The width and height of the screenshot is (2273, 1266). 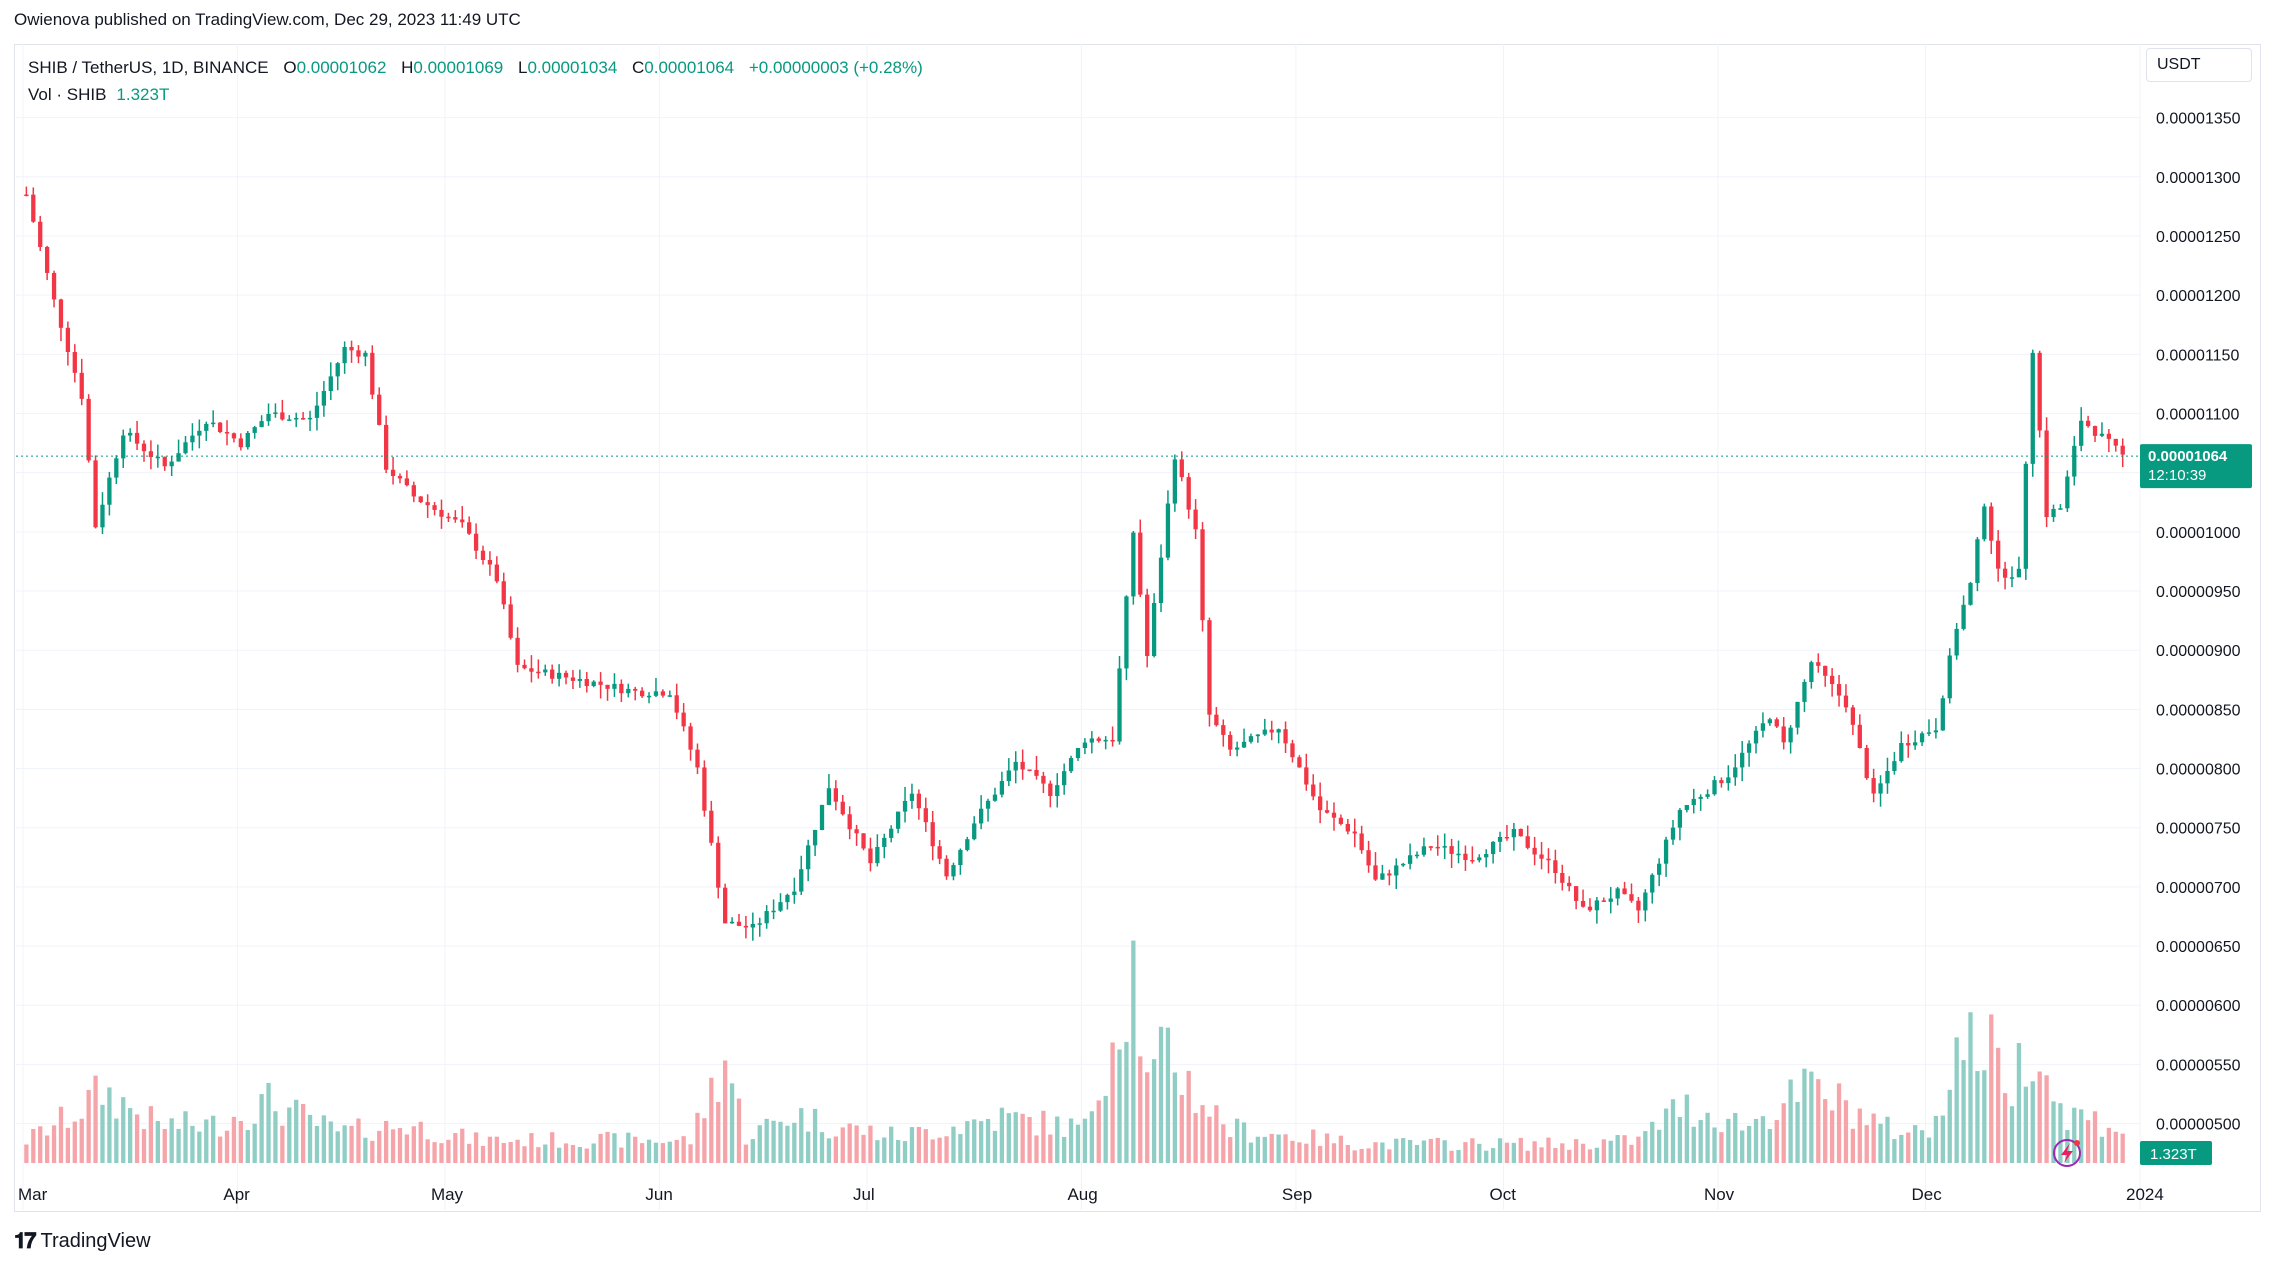 I want to click on y-tick-label: 0.00001350, so click(x=2198, y=119).